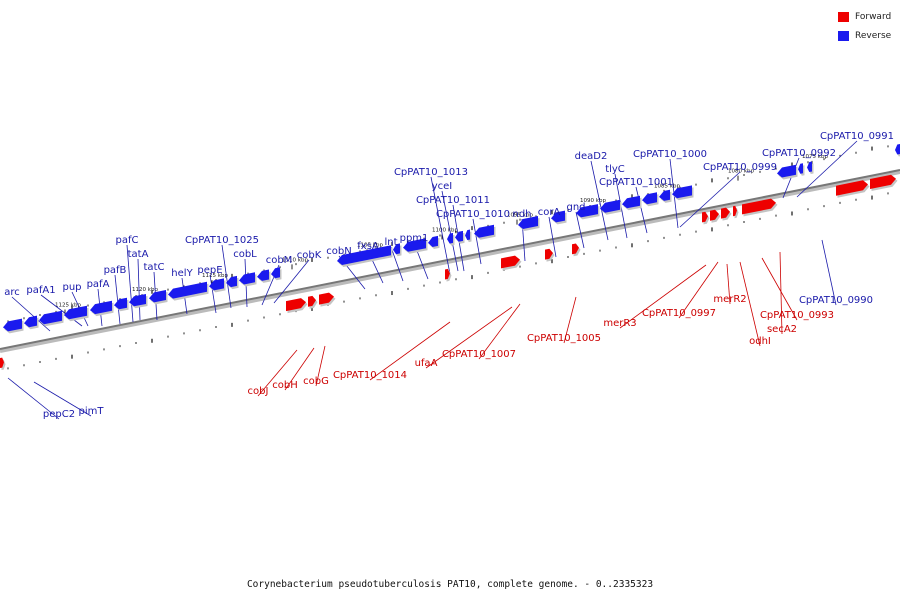 The width and height of the screenshot is (900, 600). I want to click on legend: Forward Reverse, so click(864, 28).